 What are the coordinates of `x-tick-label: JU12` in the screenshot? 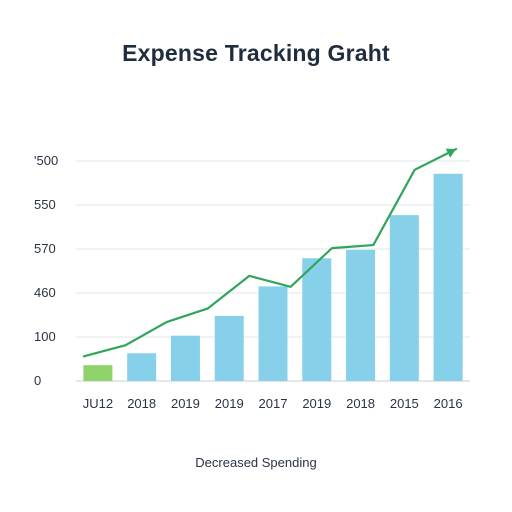 It's located at (98, 403).